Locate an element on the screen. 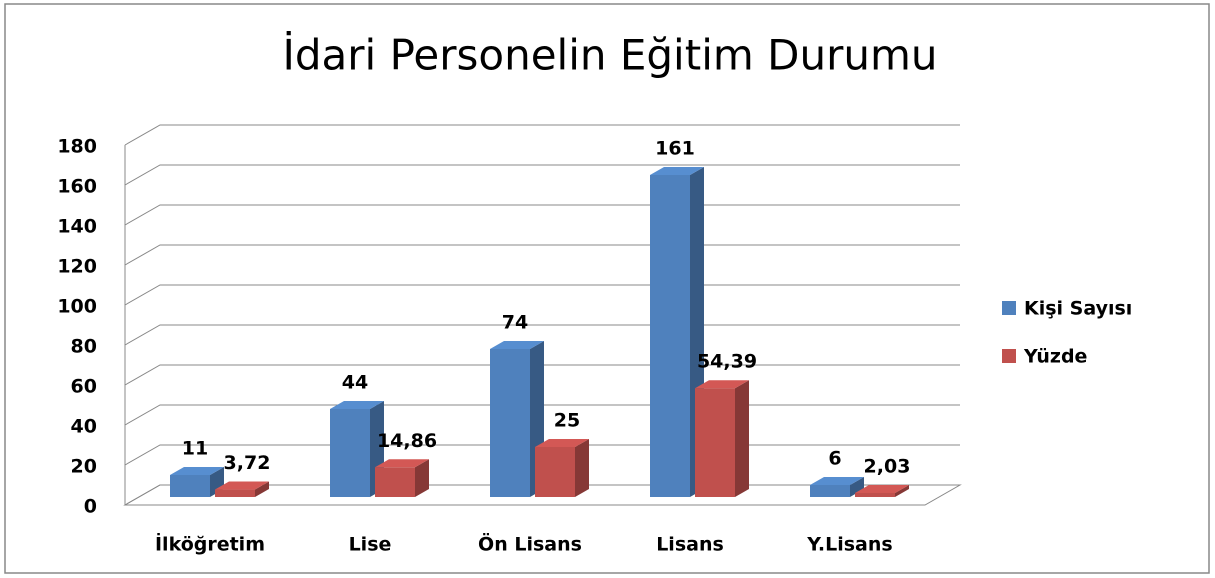 The image size is (1215, 578). data-label: 6 is located at coordinates (834, 459).